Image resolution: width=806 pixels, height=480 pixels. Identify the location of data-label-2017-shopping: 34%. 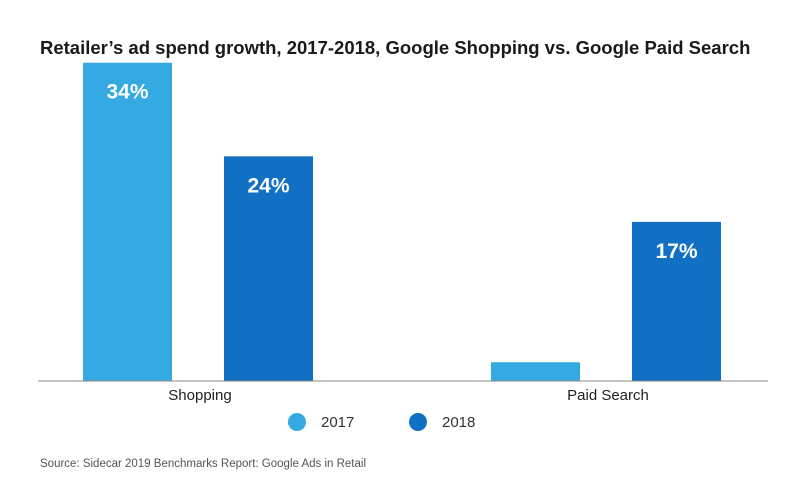
(127, 92).